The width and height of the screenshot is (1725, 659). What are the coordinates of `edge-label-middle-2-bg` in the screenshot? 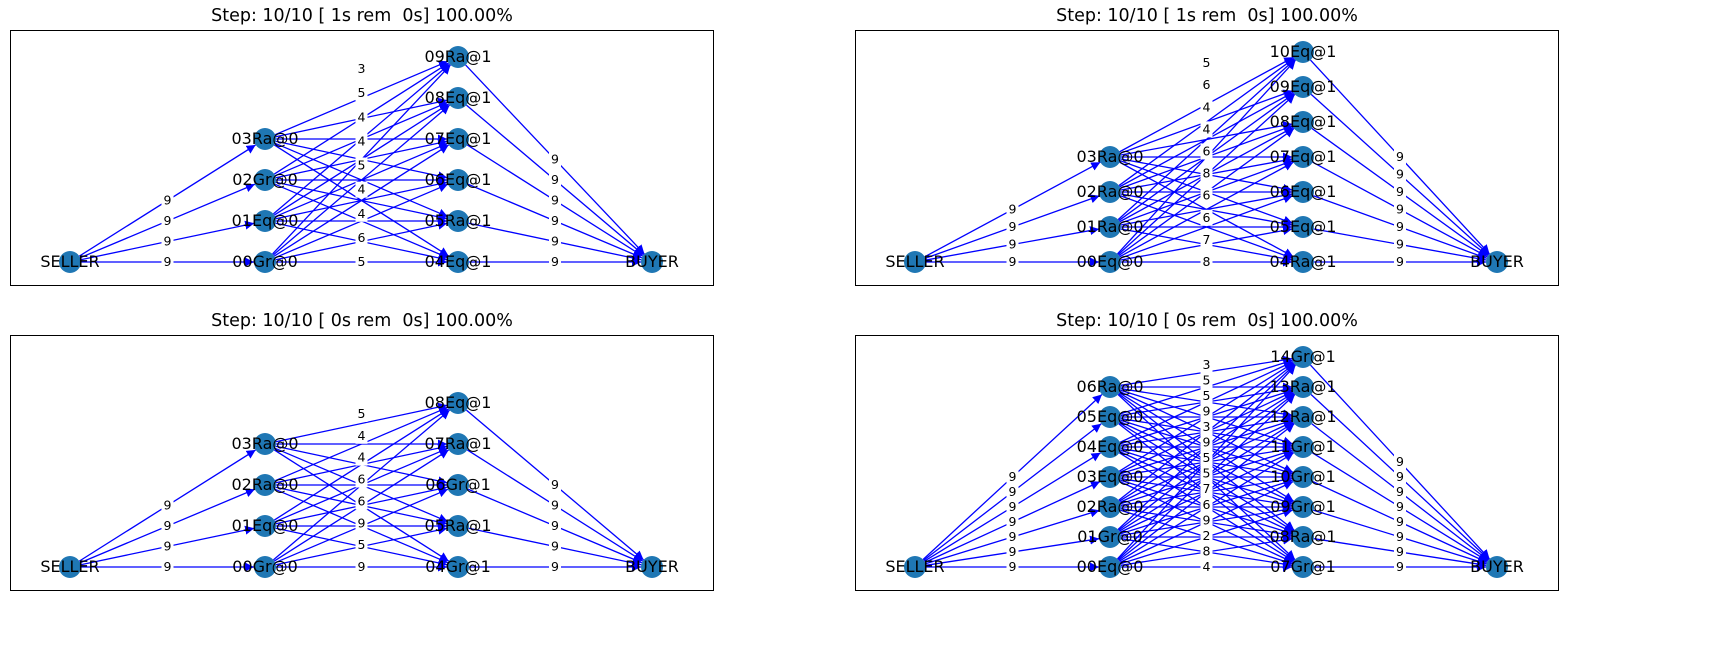 It's located at (361, 213).